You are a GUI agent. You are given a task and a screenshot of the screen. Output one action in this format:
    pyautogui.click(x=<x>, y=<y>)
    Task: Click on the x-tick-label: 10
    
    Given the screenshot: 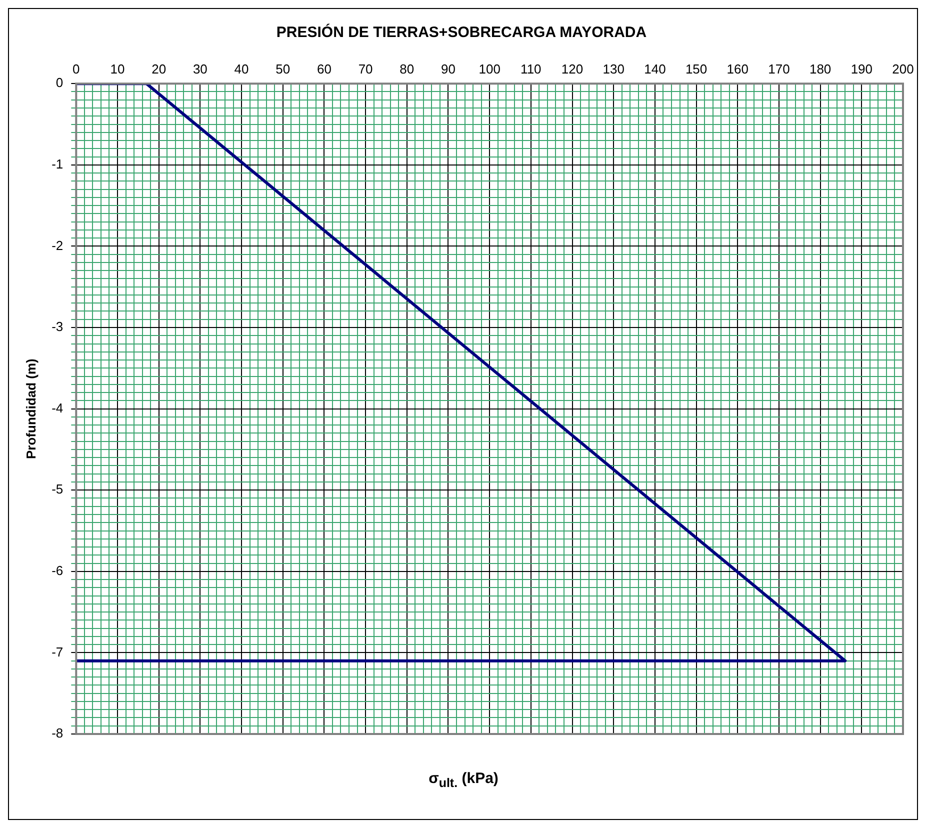 What is the action you would take?
    pyautogui.click(x=117, y=68)
    